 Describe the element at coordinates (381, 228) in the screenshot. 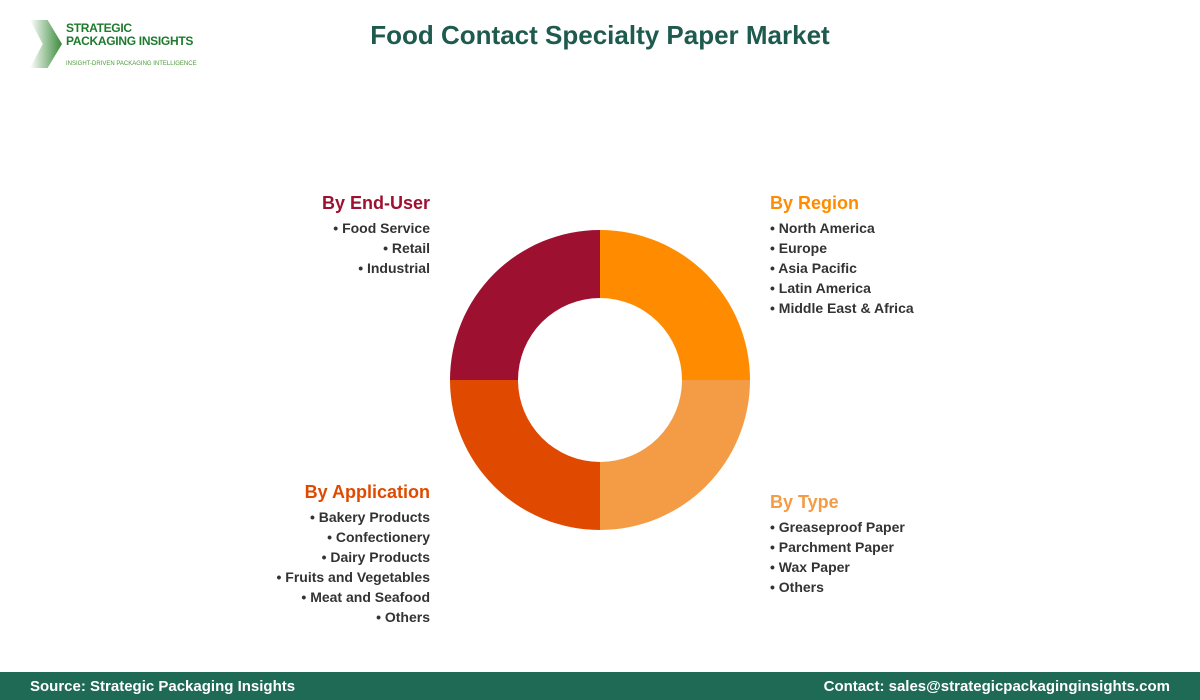

I see `segment-item: • Food Service` at that location.